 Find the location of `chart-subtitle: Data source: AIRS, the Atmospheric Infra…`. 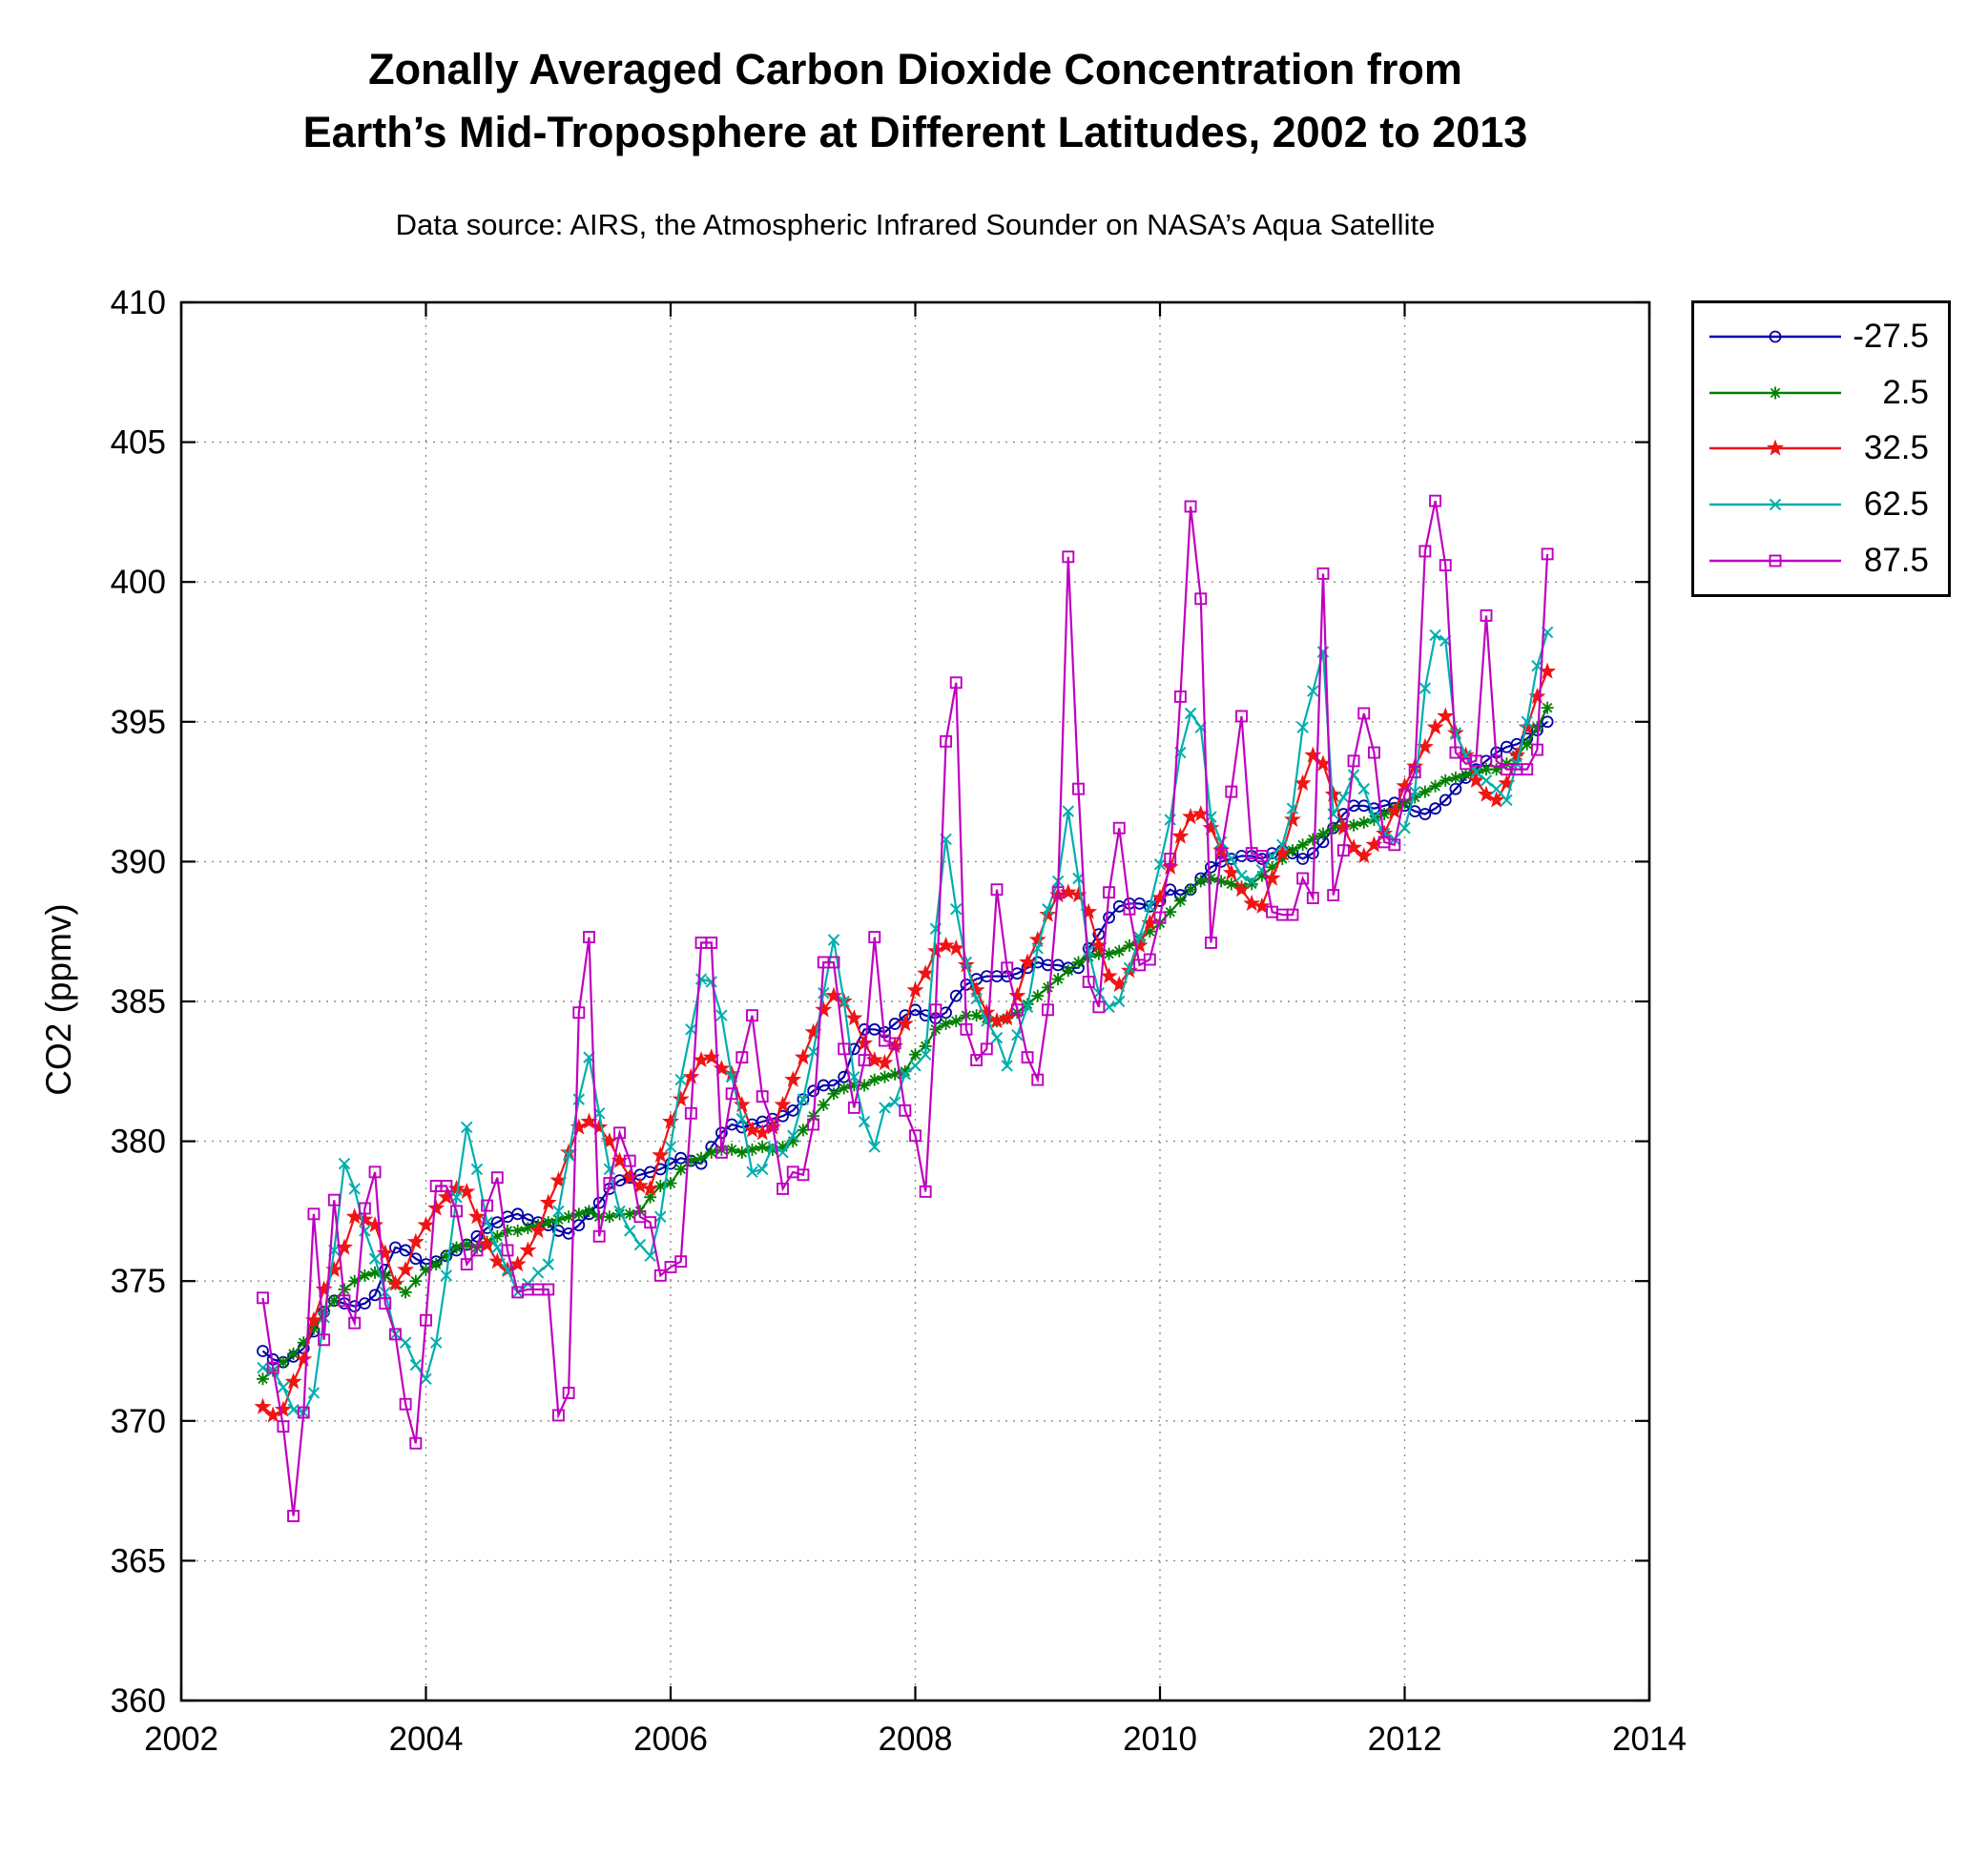

chart-subtitle: Data source: AIRS, the Atmospheric Infra… is located at coordinates (916, 224).